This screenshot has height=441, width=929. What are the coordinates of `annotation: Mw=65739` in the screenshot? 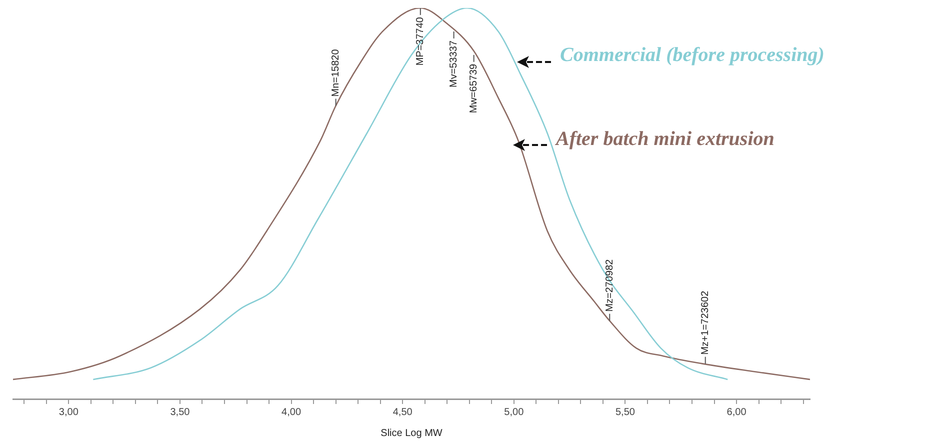 It's located at (474, 88).